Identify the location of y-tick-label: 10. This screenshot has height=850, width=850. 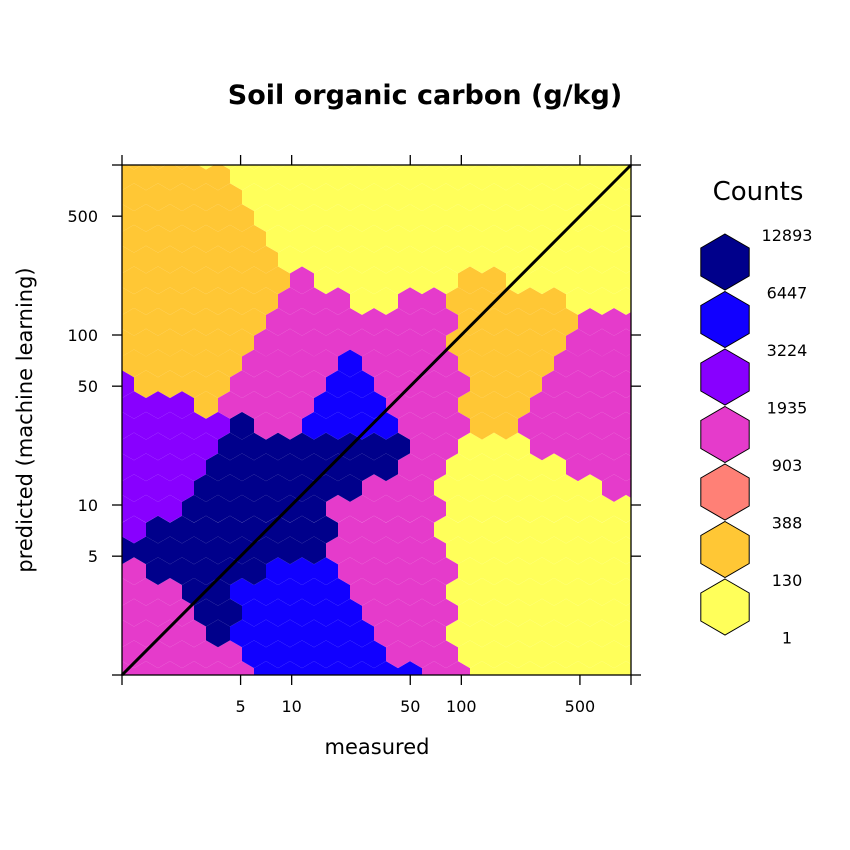
(88, 505).